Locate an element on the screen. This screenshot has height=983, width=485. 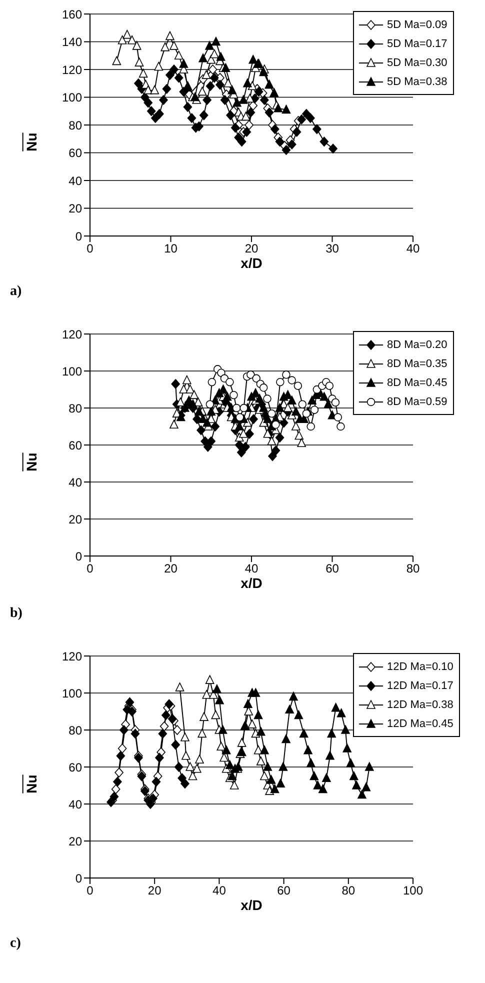
legend-label: 5D Ma=0.09 is located at coordinates (417, 24).